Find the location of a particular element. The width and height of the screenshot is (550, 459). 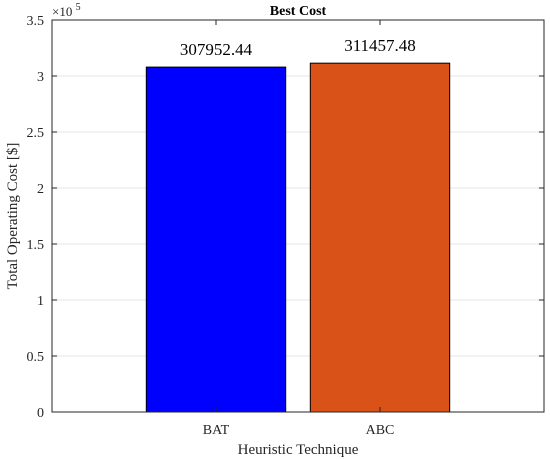

y-tick-label: 2.5 is located at coordinates (36, 133).